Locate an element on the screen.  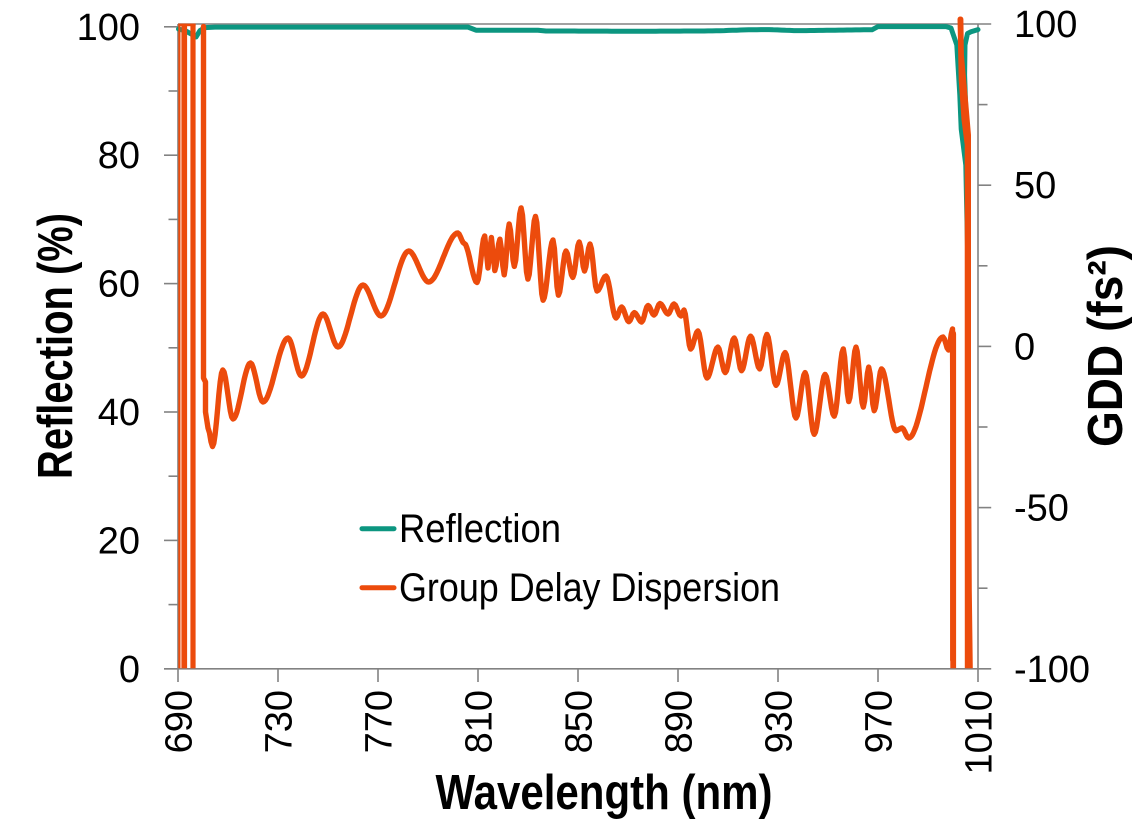
svg-text: 850 is located at coordinates (580, 721).